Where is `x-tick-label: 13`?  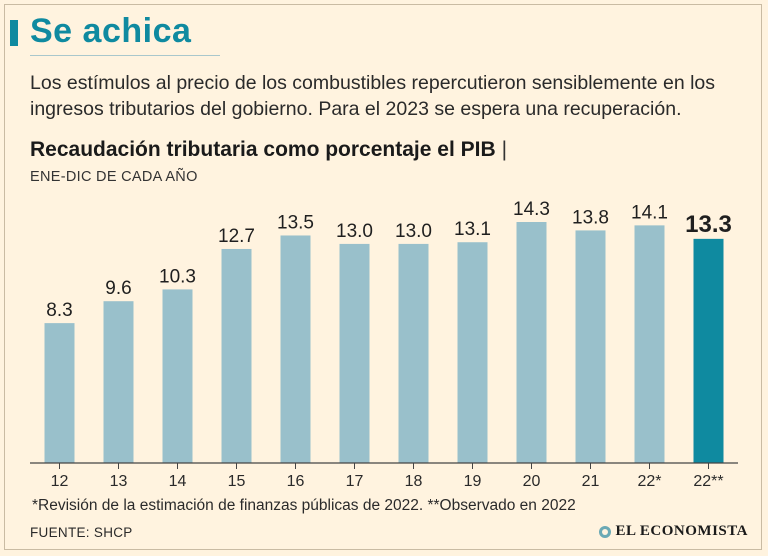
x-tick-label: 13 is located at coordinates (119, 481).